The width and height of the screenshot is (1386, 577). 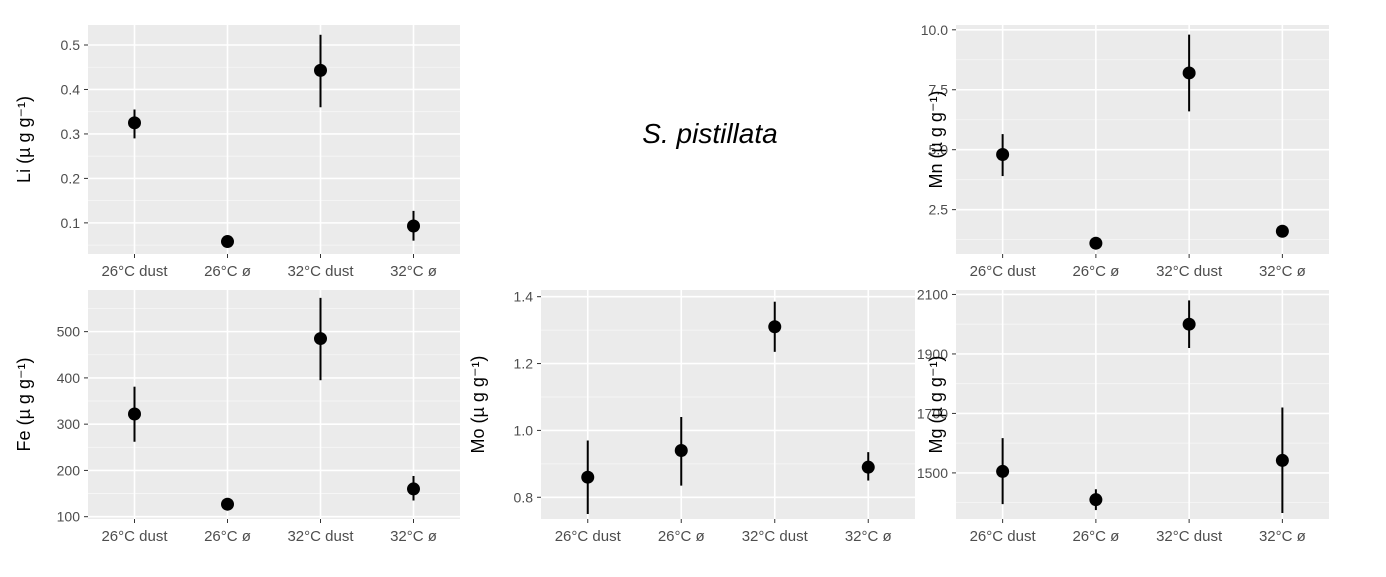 What do you see at coordinates (71, 223) in the screenshot?
I see `y-tick-label: 0.1` at bounding box center [71, 223].